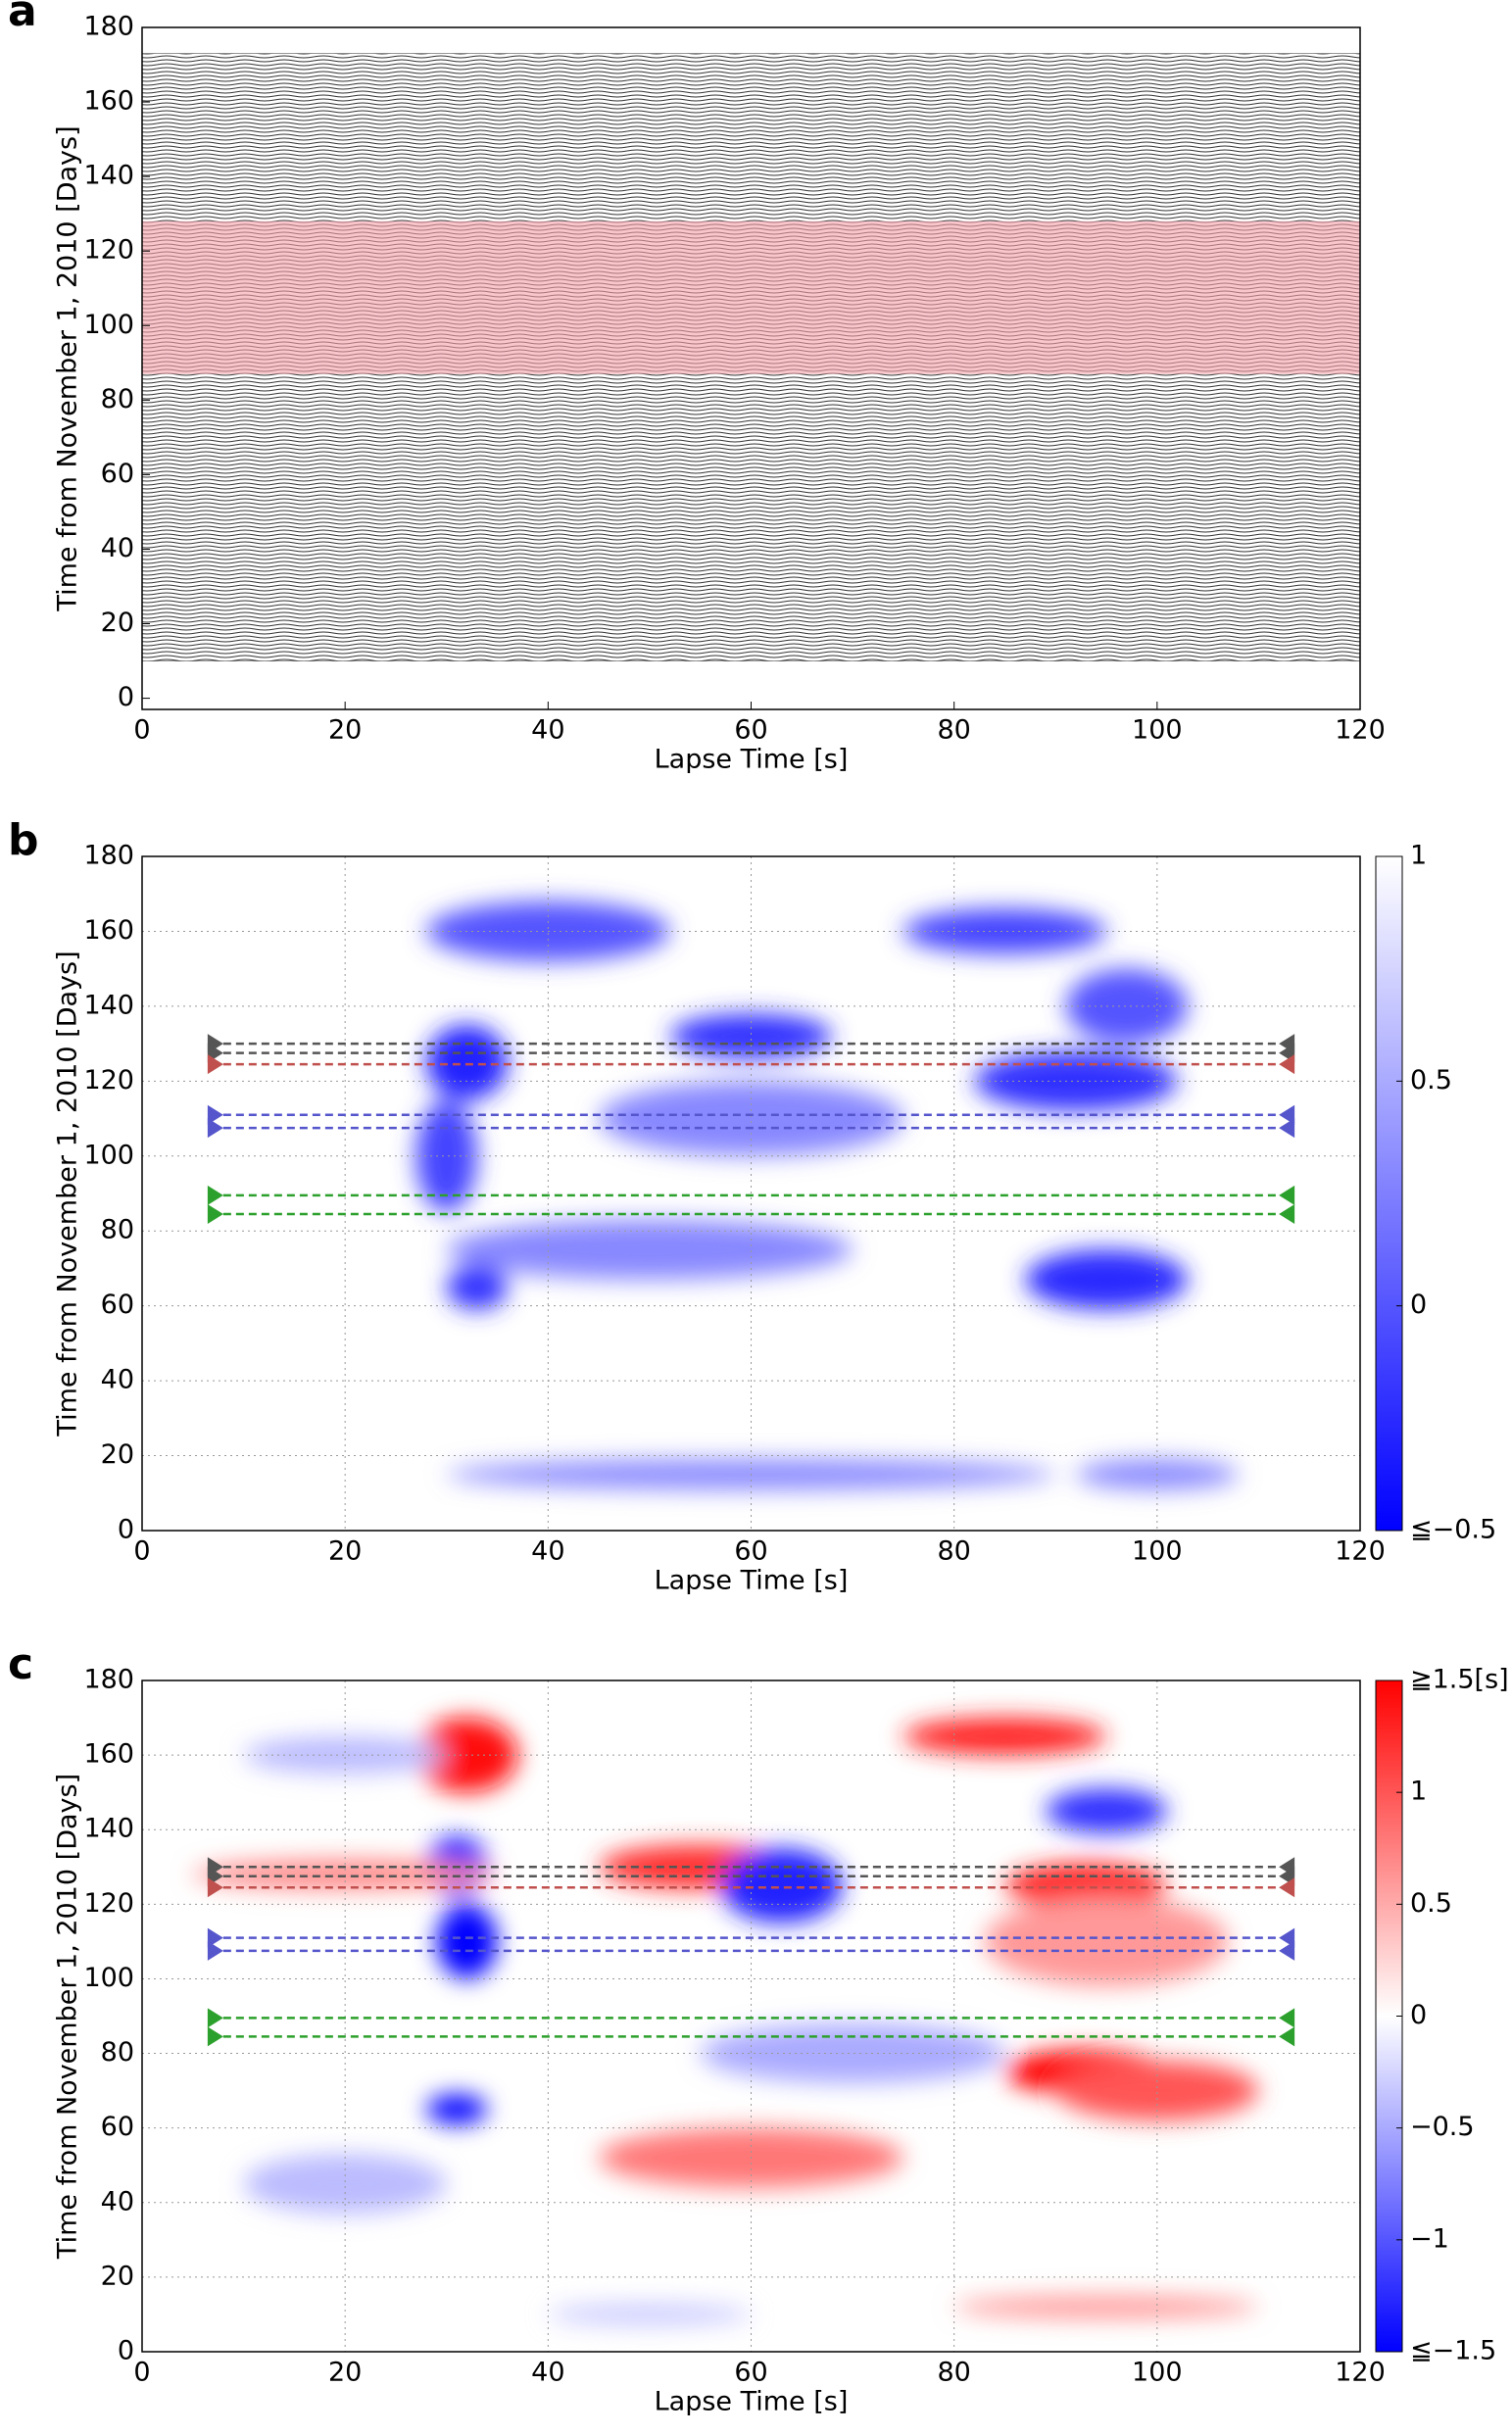 The width and height of the screenshot is (1512, 2435). What do you see at coordinates (1460, 1680) in the screenshot?
I see `colorbar-tick-label: ≧1.5[s]` at bounding box center [1460, 1680].